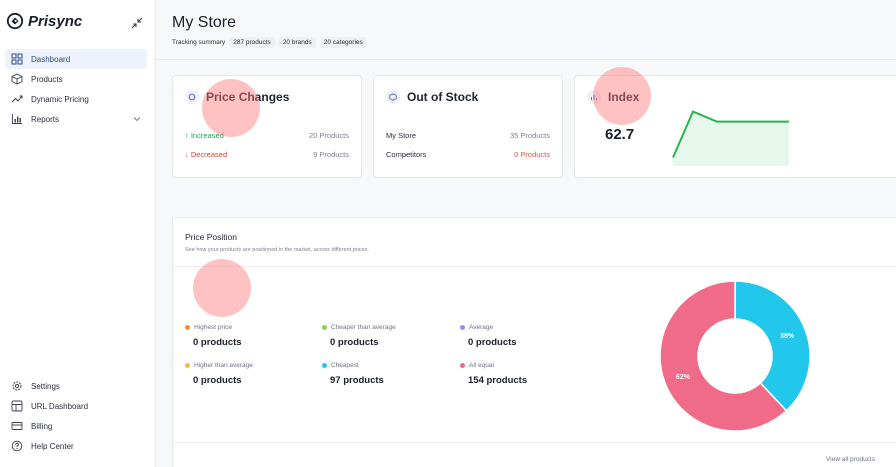  I want to click on legend-cheapest: Cheapest, so click(340, 365).